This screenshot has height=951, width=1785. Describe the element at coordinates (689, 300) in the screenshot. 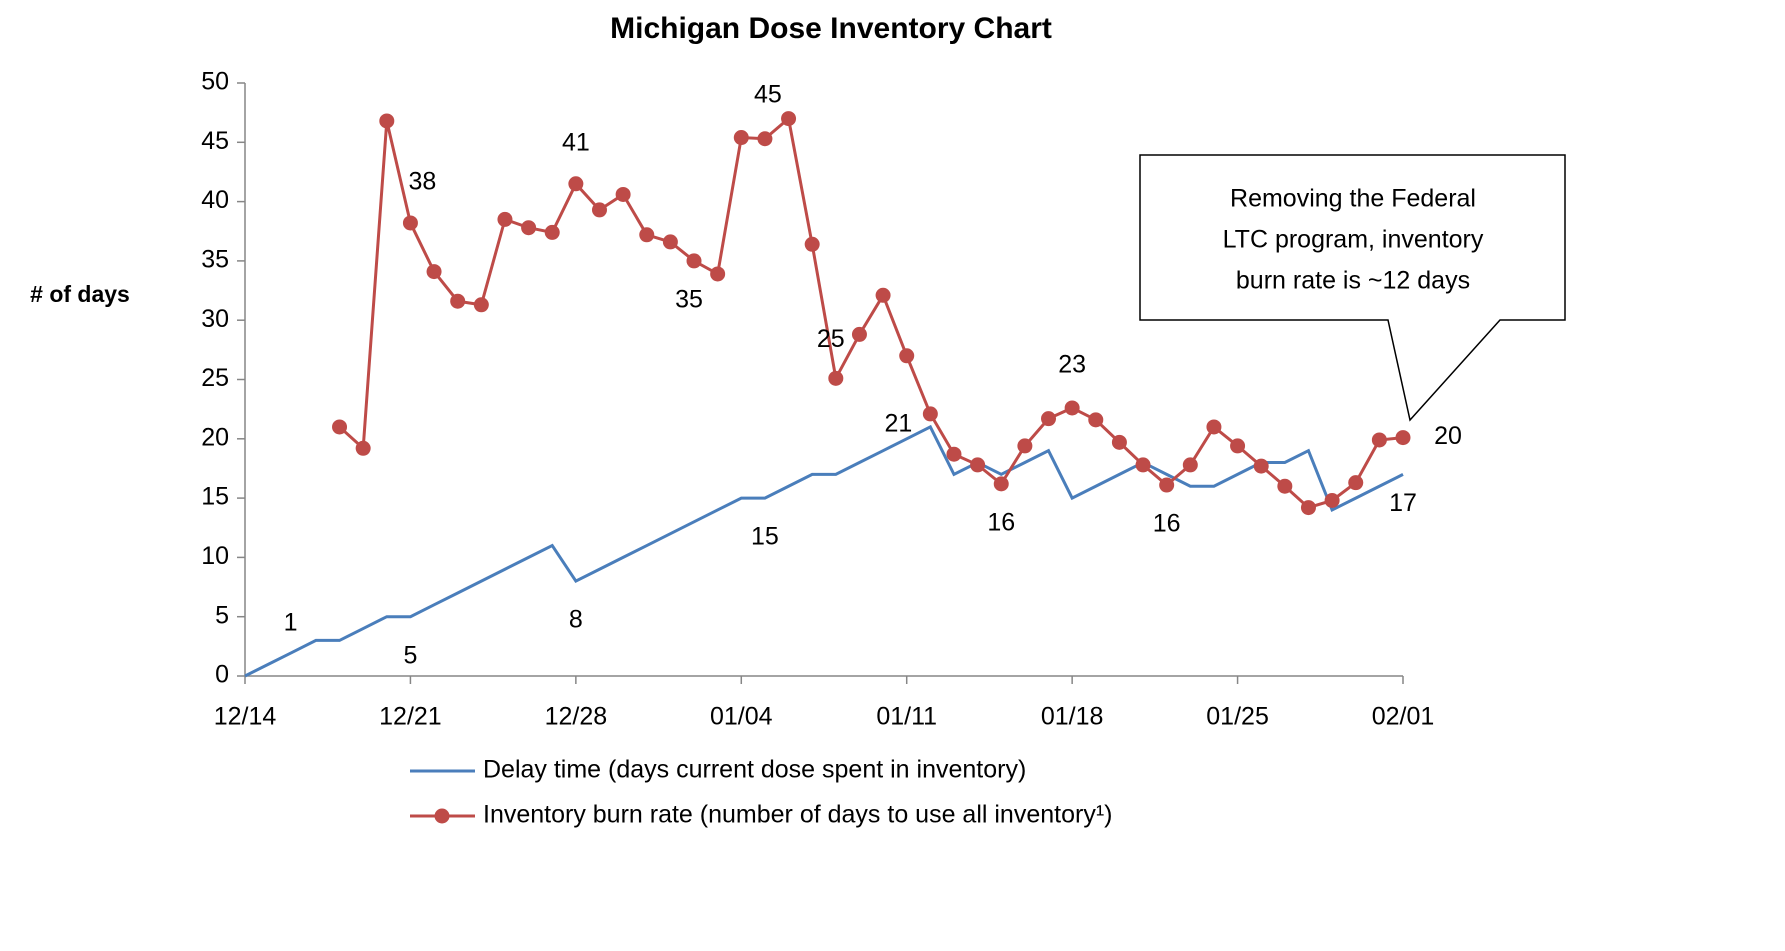

I see `data-label: 35` at that location.